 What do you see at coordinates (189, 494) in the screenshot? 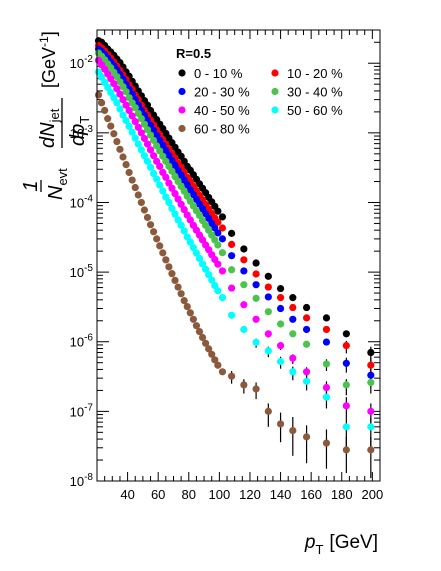
I see `x-tick-label: 80` at bounding box center [189, 494].